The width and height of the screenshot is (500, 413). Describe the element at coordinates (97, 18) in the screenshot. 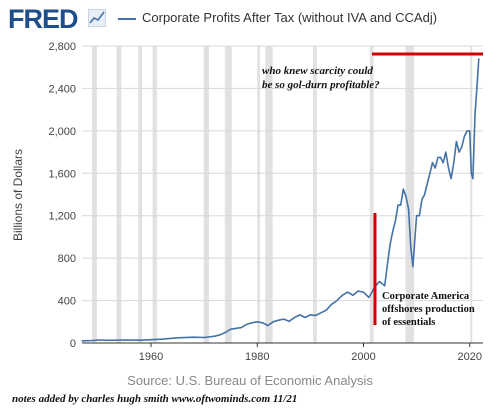

I see `fred-logo-graph-icon` at that location.